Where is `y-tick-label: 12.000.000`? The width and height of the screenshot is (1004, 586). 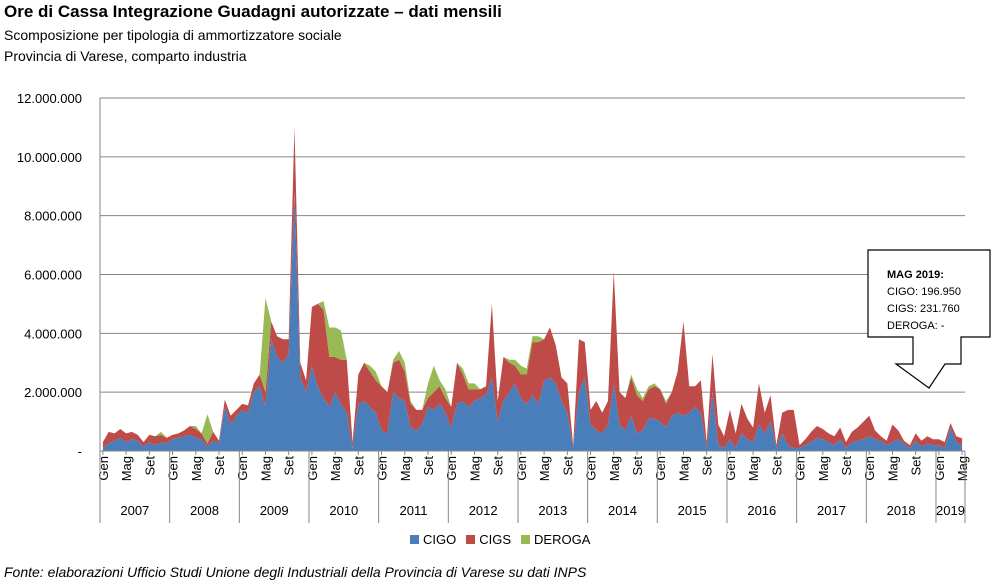 y-tick-label: 12.000.000 is located at coordinates (49, 98).